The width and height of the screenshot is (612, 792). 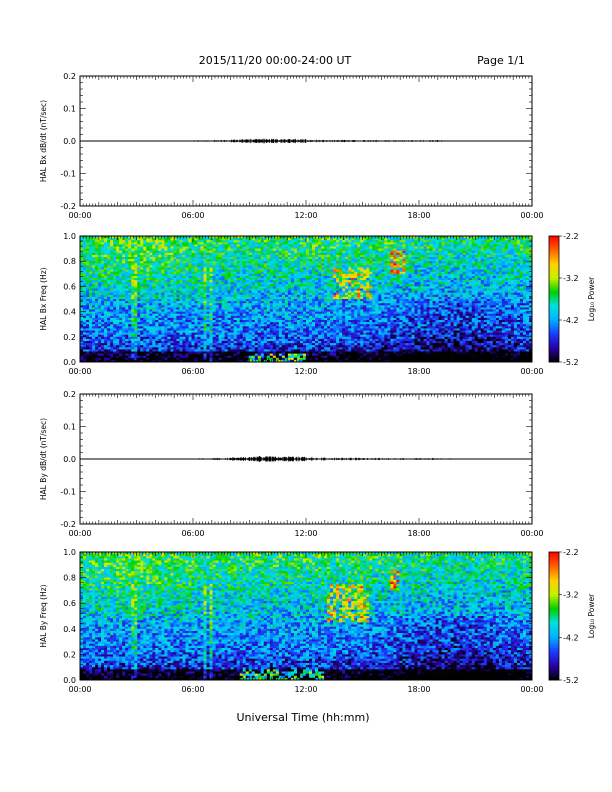 What do you see at coordinates (68, 174) in the screenshot?
I see `y-tick-label: -0.1` at bounding box center [68, 174].